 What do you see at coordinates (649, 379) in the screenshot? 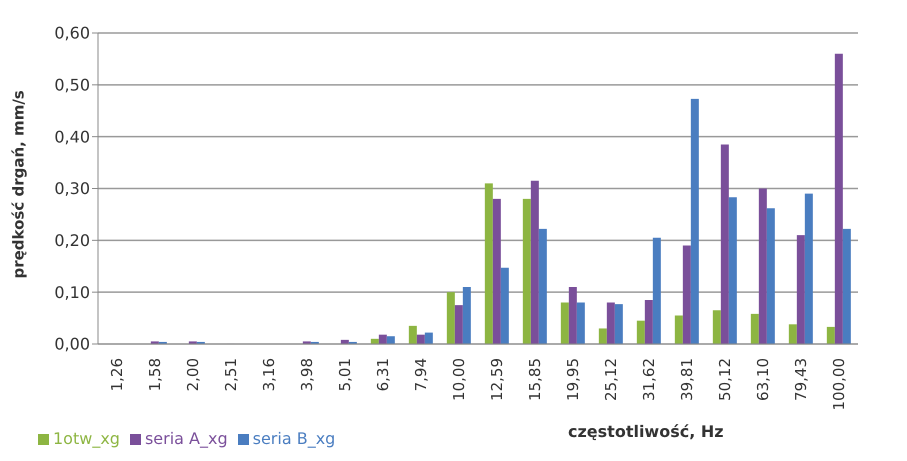
I see `x-tick-label: 31,62` at bounding box center [649, 379].